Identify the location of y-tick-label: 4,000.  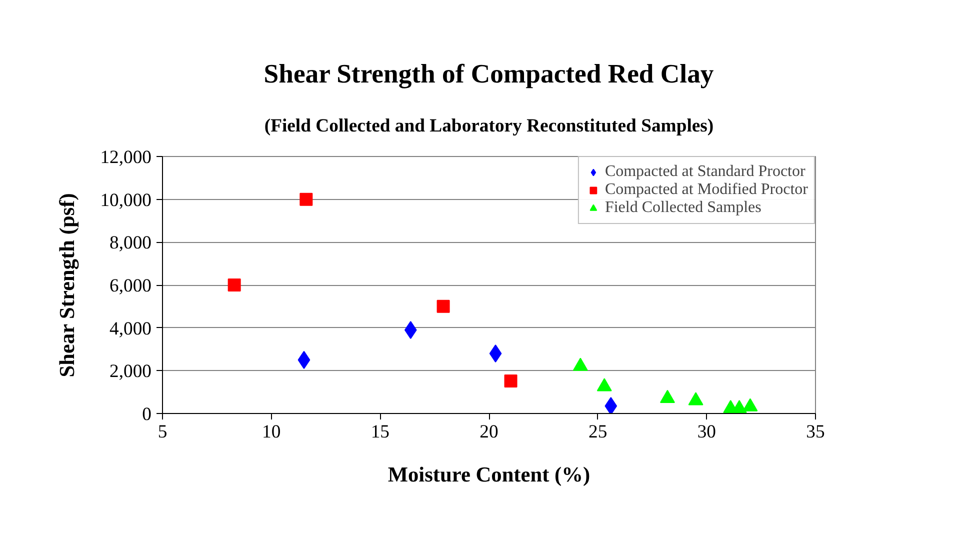
(131, 329).